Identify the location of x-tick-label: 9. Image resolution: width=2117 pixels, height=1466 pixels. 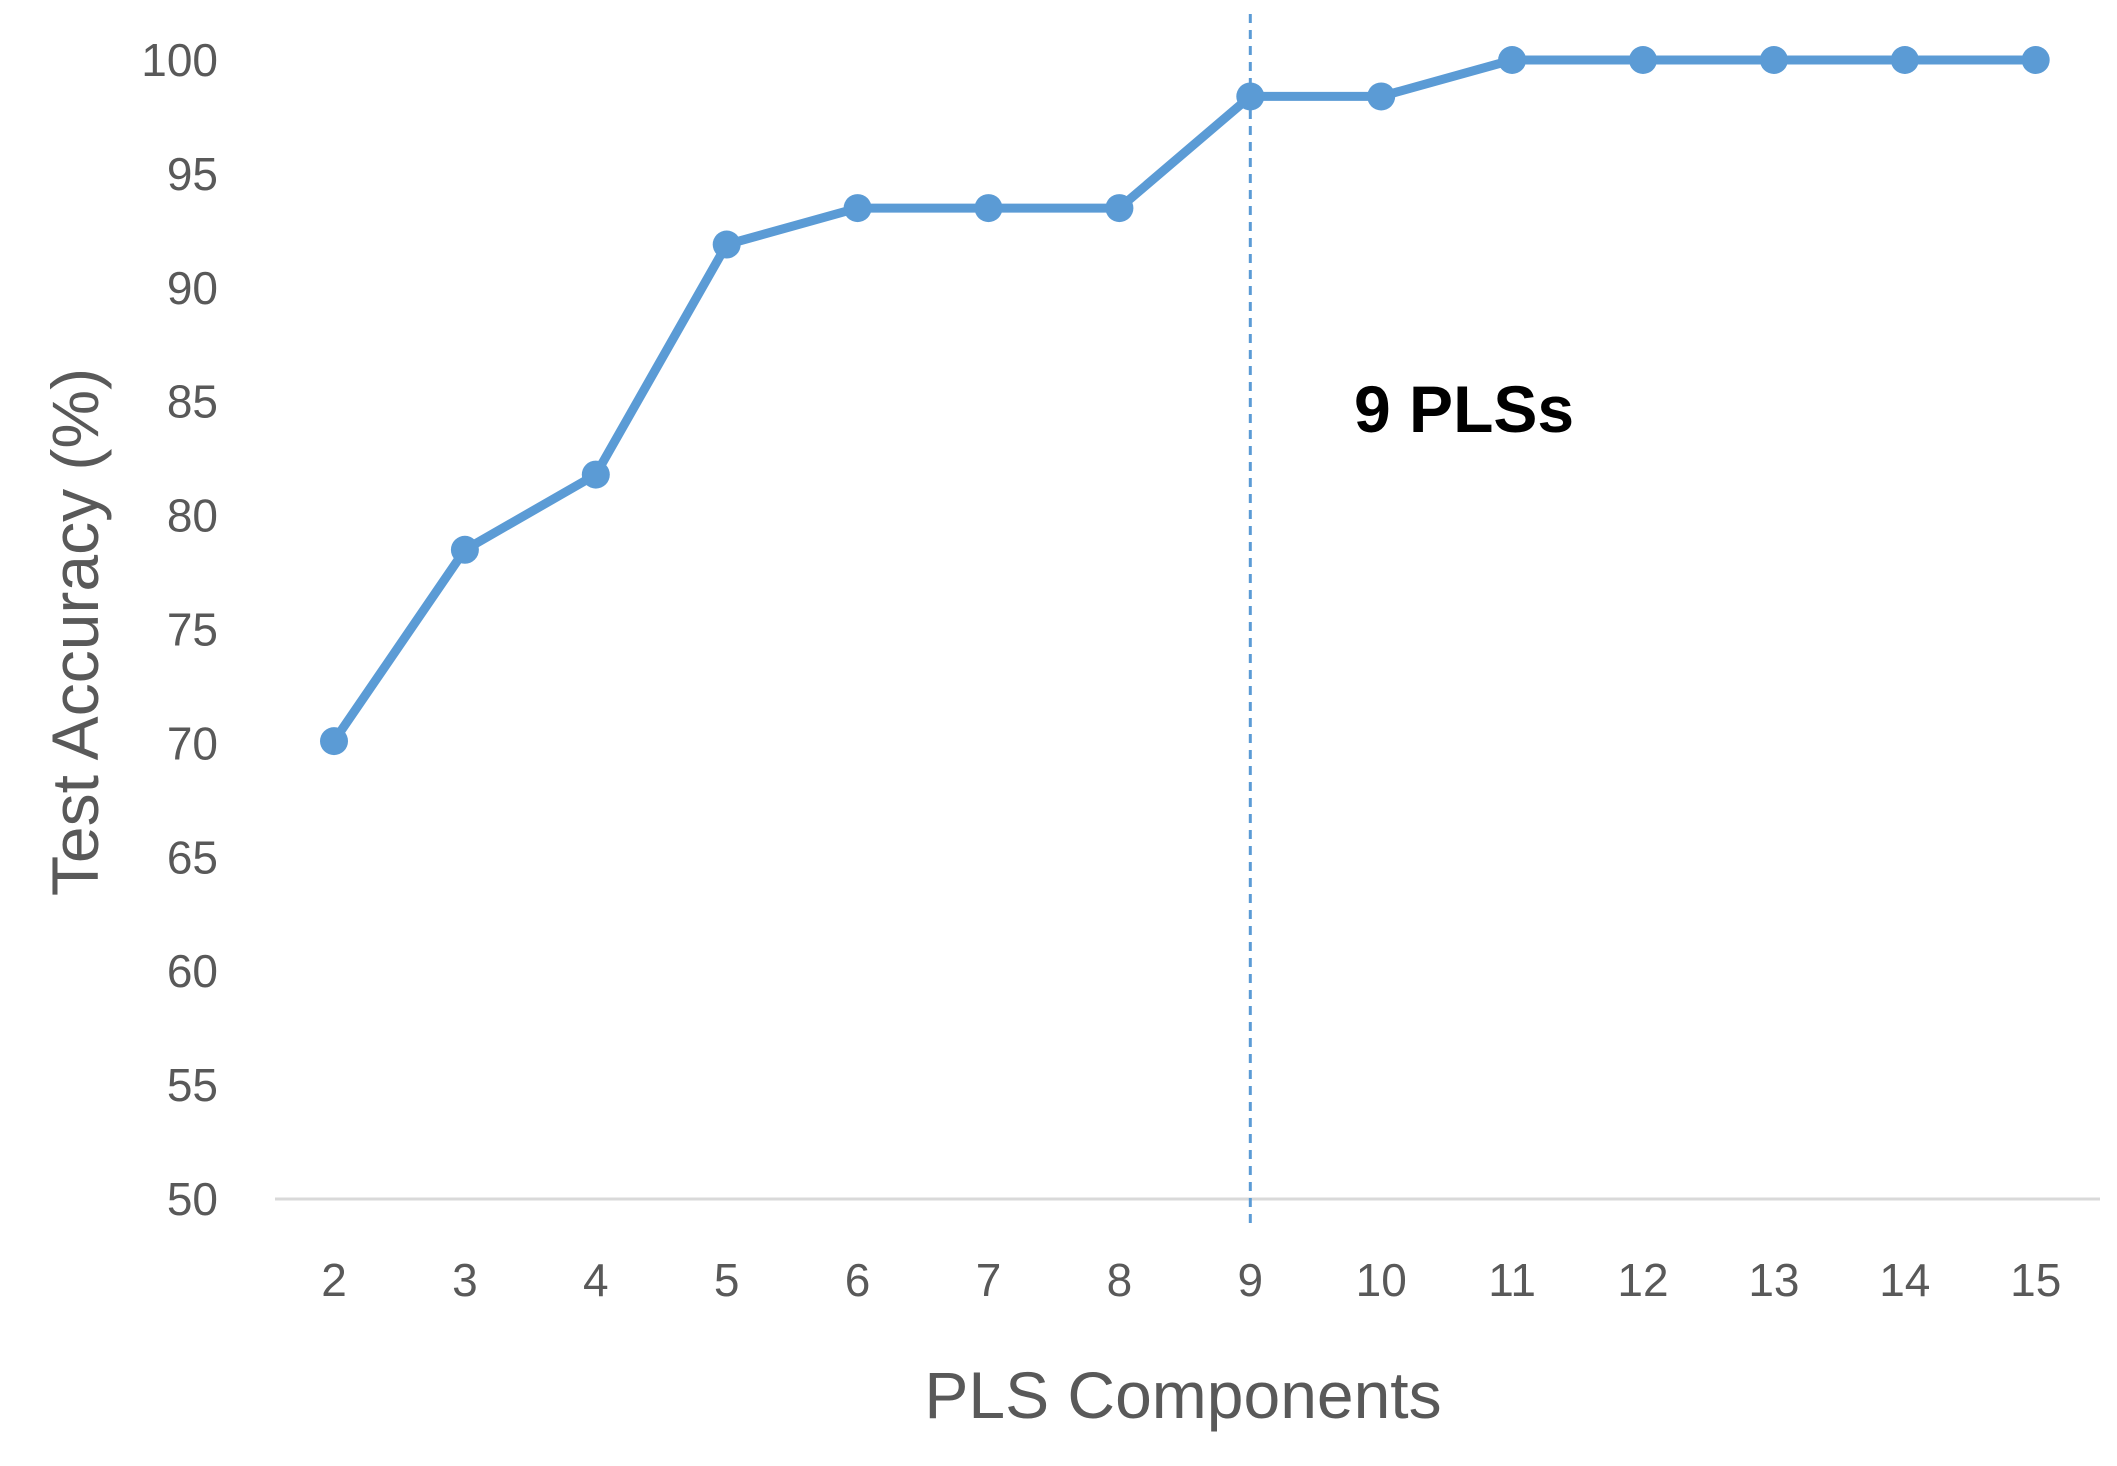
(1251, 1280).